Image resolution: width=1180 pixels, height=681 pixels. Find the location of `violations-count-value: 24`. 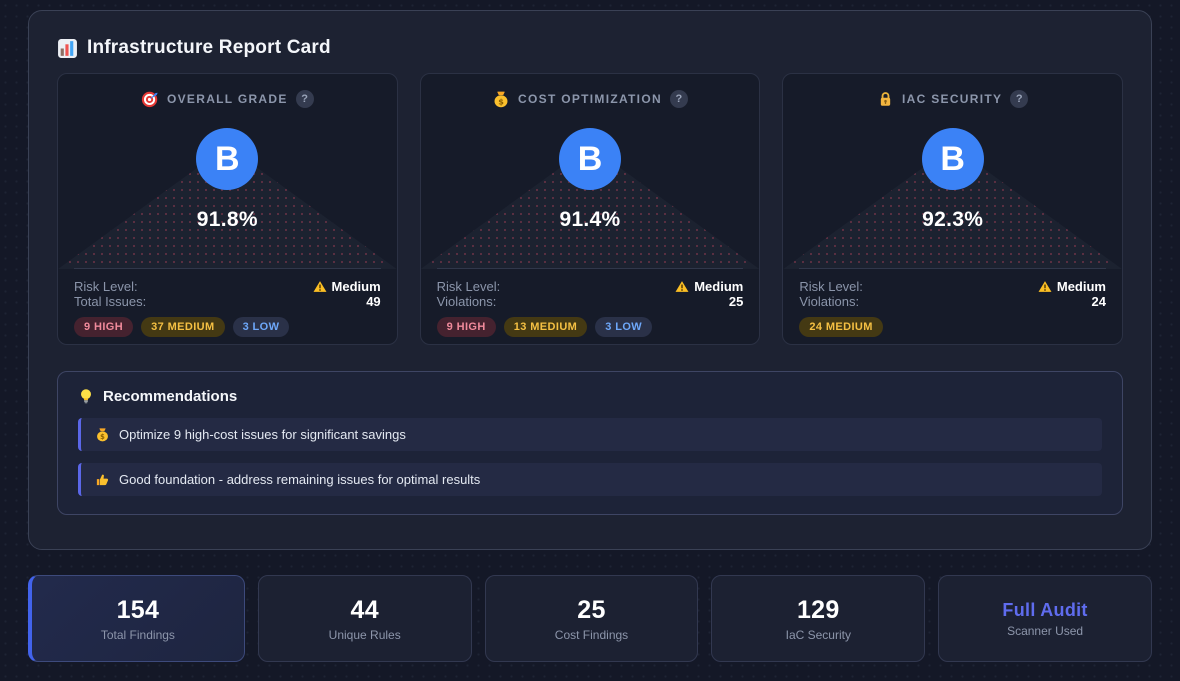

violations-count-value: 24 is located at coordinates (1098, 301).